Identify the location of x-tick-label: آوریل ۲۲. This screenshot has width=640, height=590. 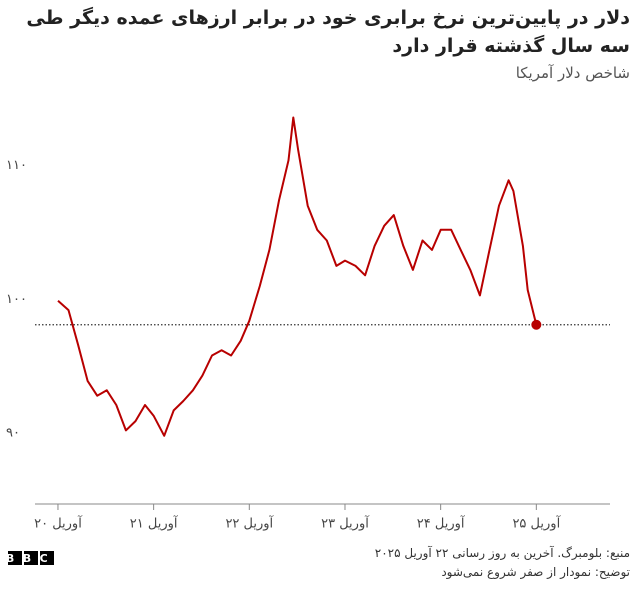
(249, 523).